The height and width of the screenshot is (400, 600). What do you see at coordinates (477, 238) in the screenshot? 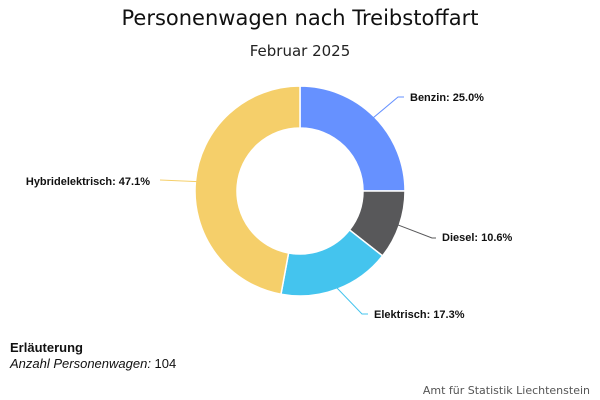
I see `data-label-diesel: Diesel: 10.6%` at bounding box center [477, 238].